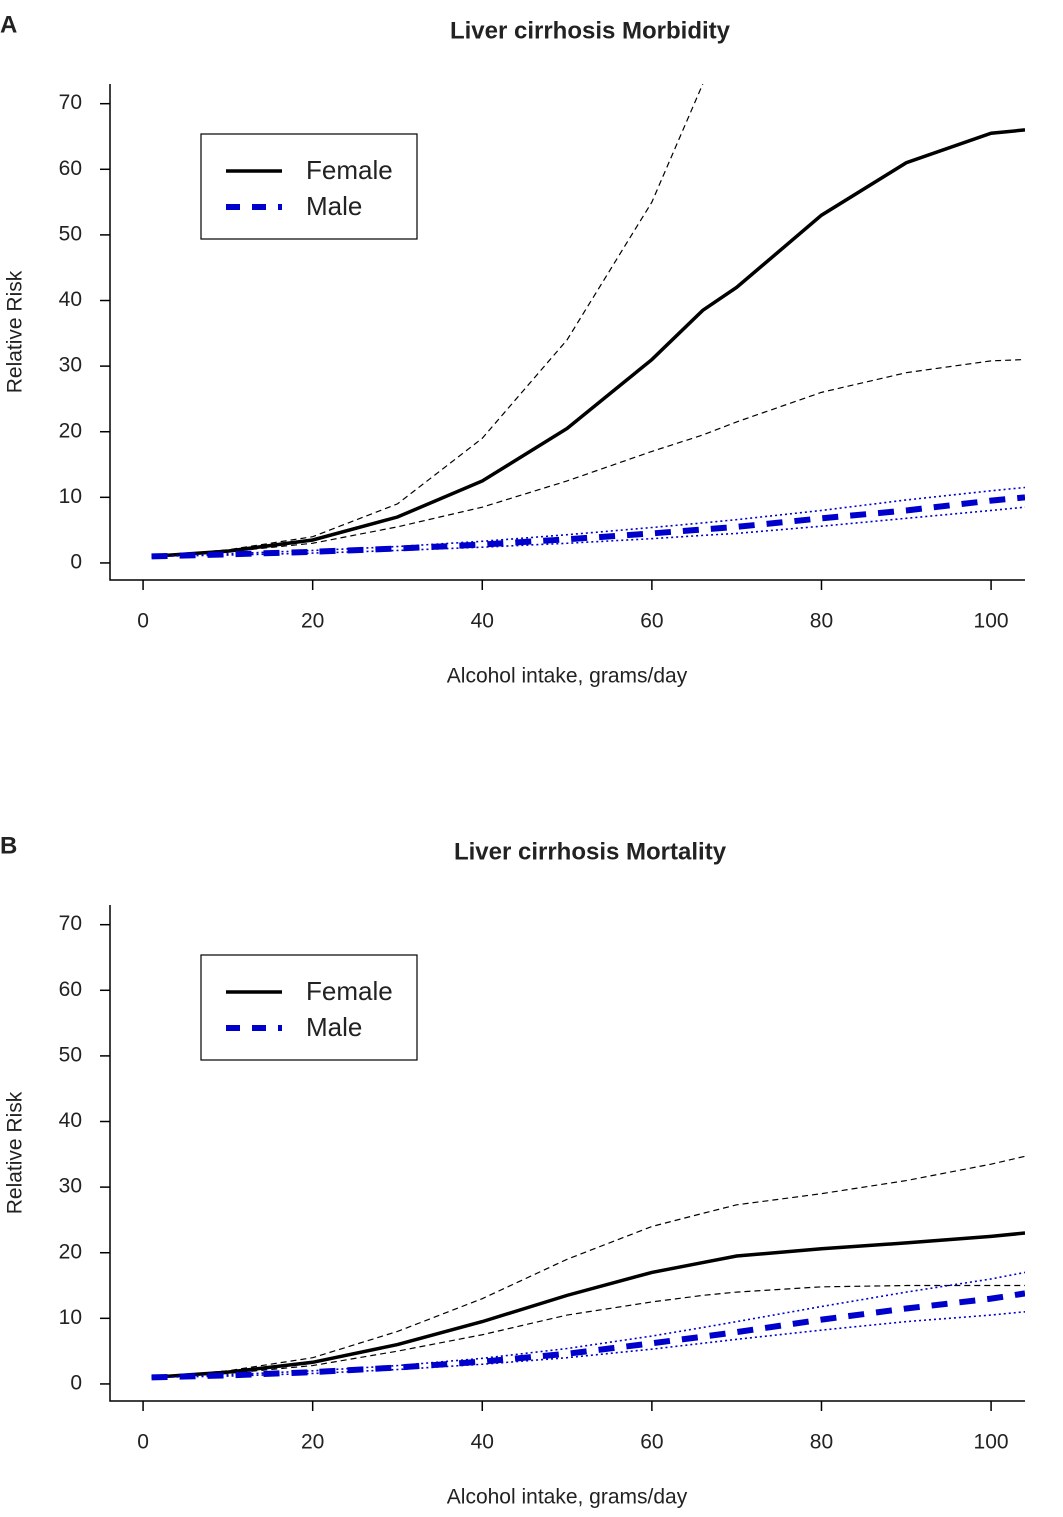 The image size is (1063, 1517). I want to click on chart-title: Liver cirrhosis Morbidity, so click(590, 30).